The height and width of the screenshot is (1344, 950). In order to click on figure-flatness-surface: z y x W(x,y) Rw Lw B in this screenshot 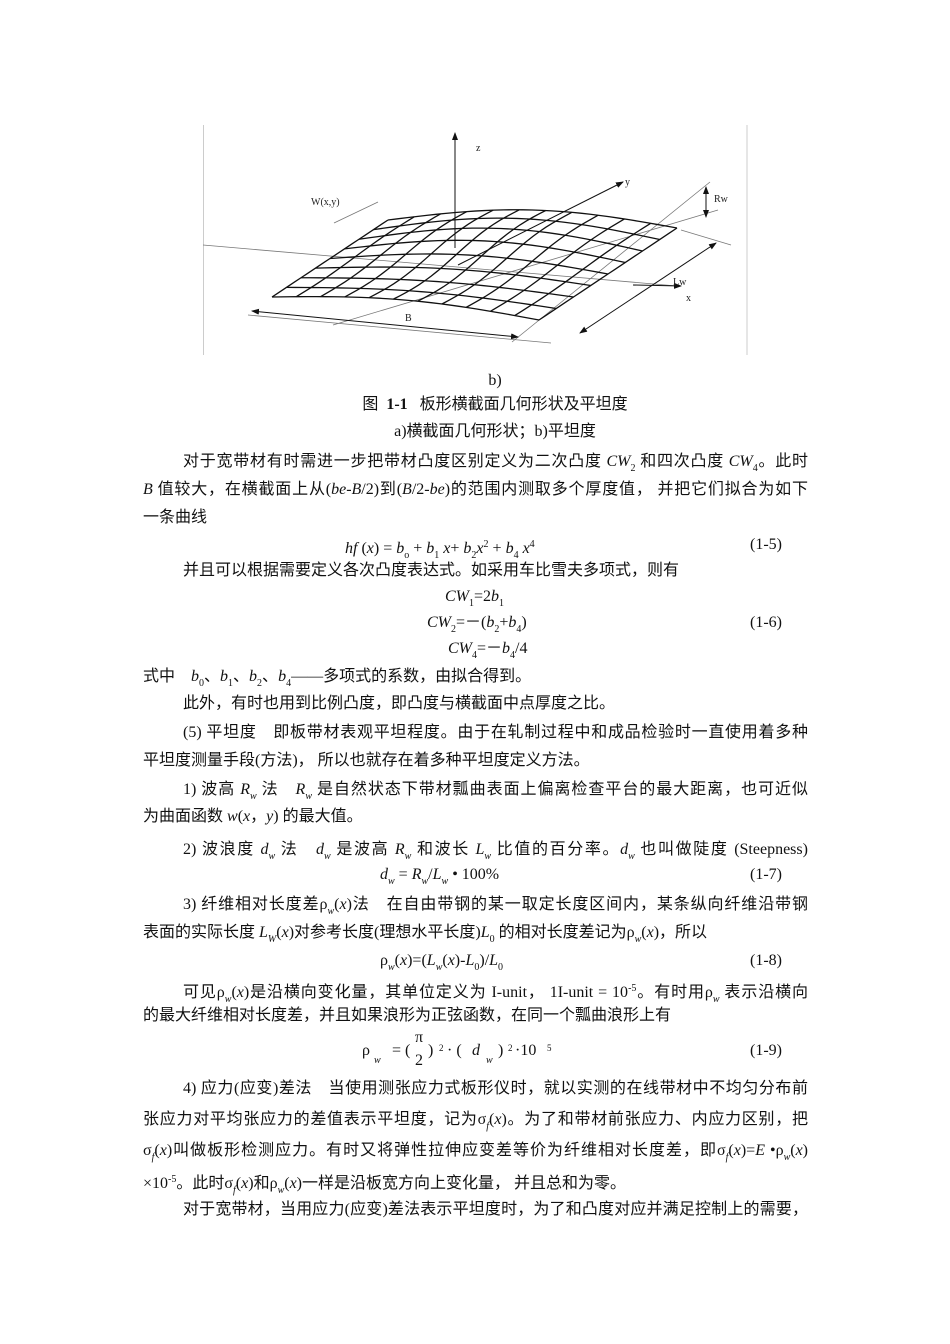, I will do `click(475, 240)`.